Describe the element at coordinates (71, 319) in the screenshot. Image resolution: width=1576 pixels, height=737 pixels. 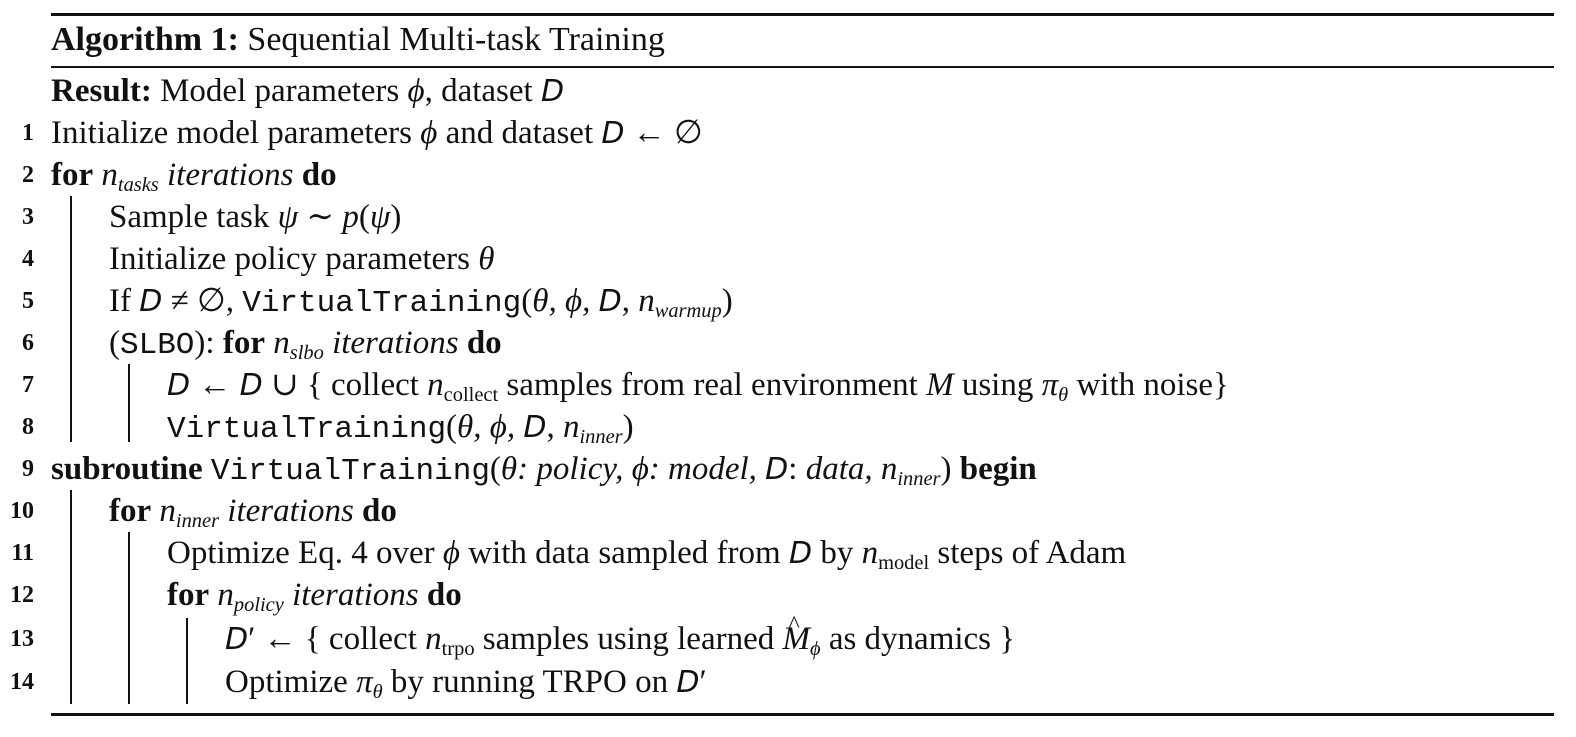
I see `indent-bar-loop` at that location.